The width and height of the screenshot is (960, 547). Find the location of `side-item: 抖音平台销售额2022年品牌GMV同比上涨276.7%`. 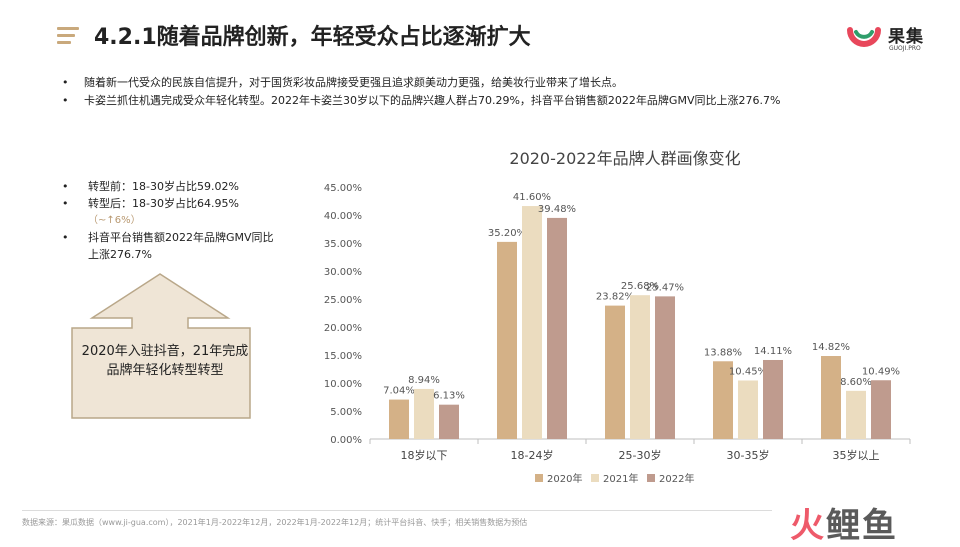

side-item: 抖音平台销售额2022年品牌GMV同比上涨276.7% is located at coordinates (172, 246).